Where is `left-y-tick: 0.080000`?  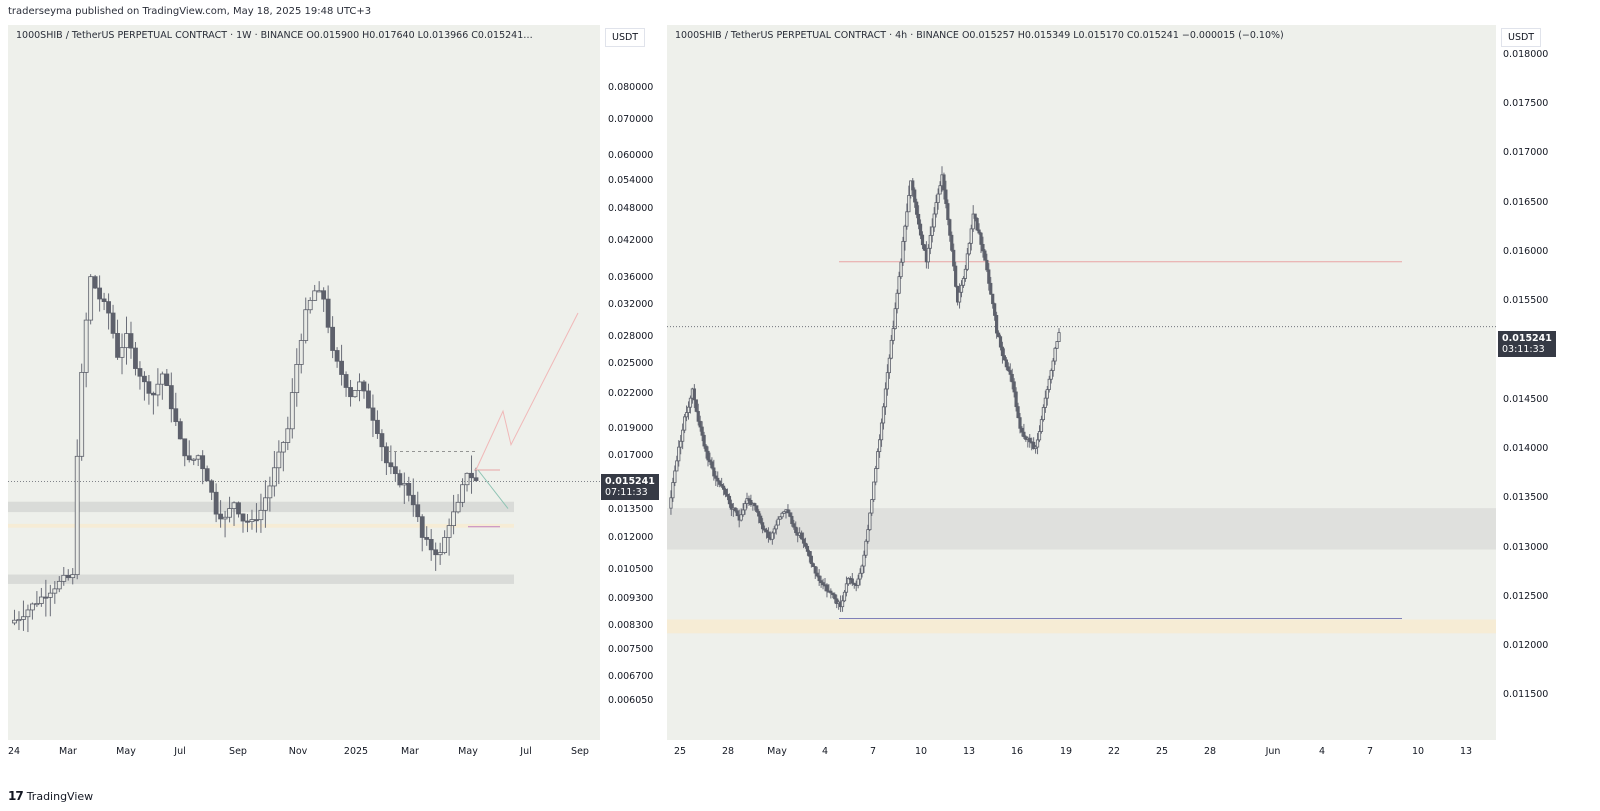
left-y-tick: 0.080000 is located at coordinates (631, 87).